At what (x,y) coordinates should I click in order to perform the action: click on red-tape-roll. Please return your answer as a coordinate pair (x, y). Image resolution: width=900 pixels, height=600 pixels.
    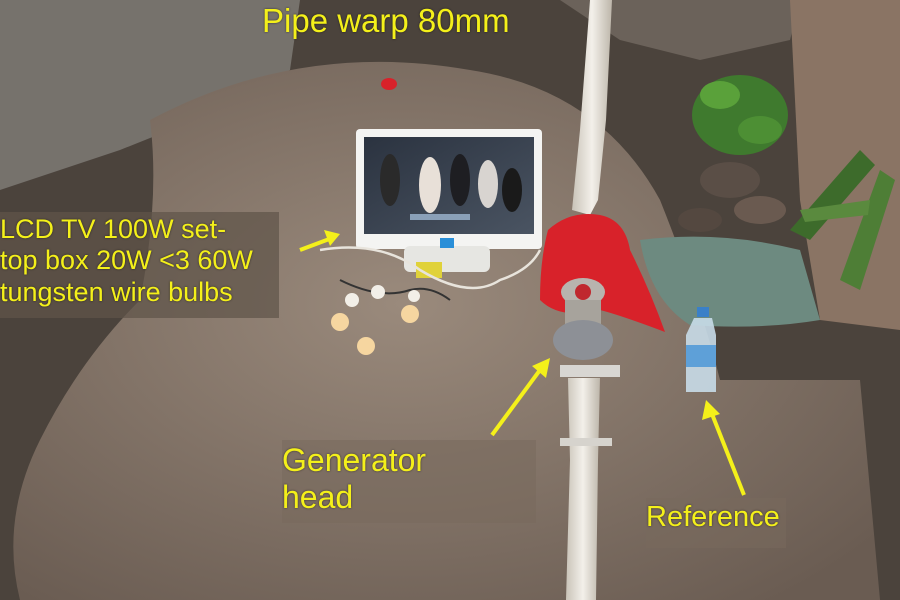
    Looking at the image, I should click on (389, 84).